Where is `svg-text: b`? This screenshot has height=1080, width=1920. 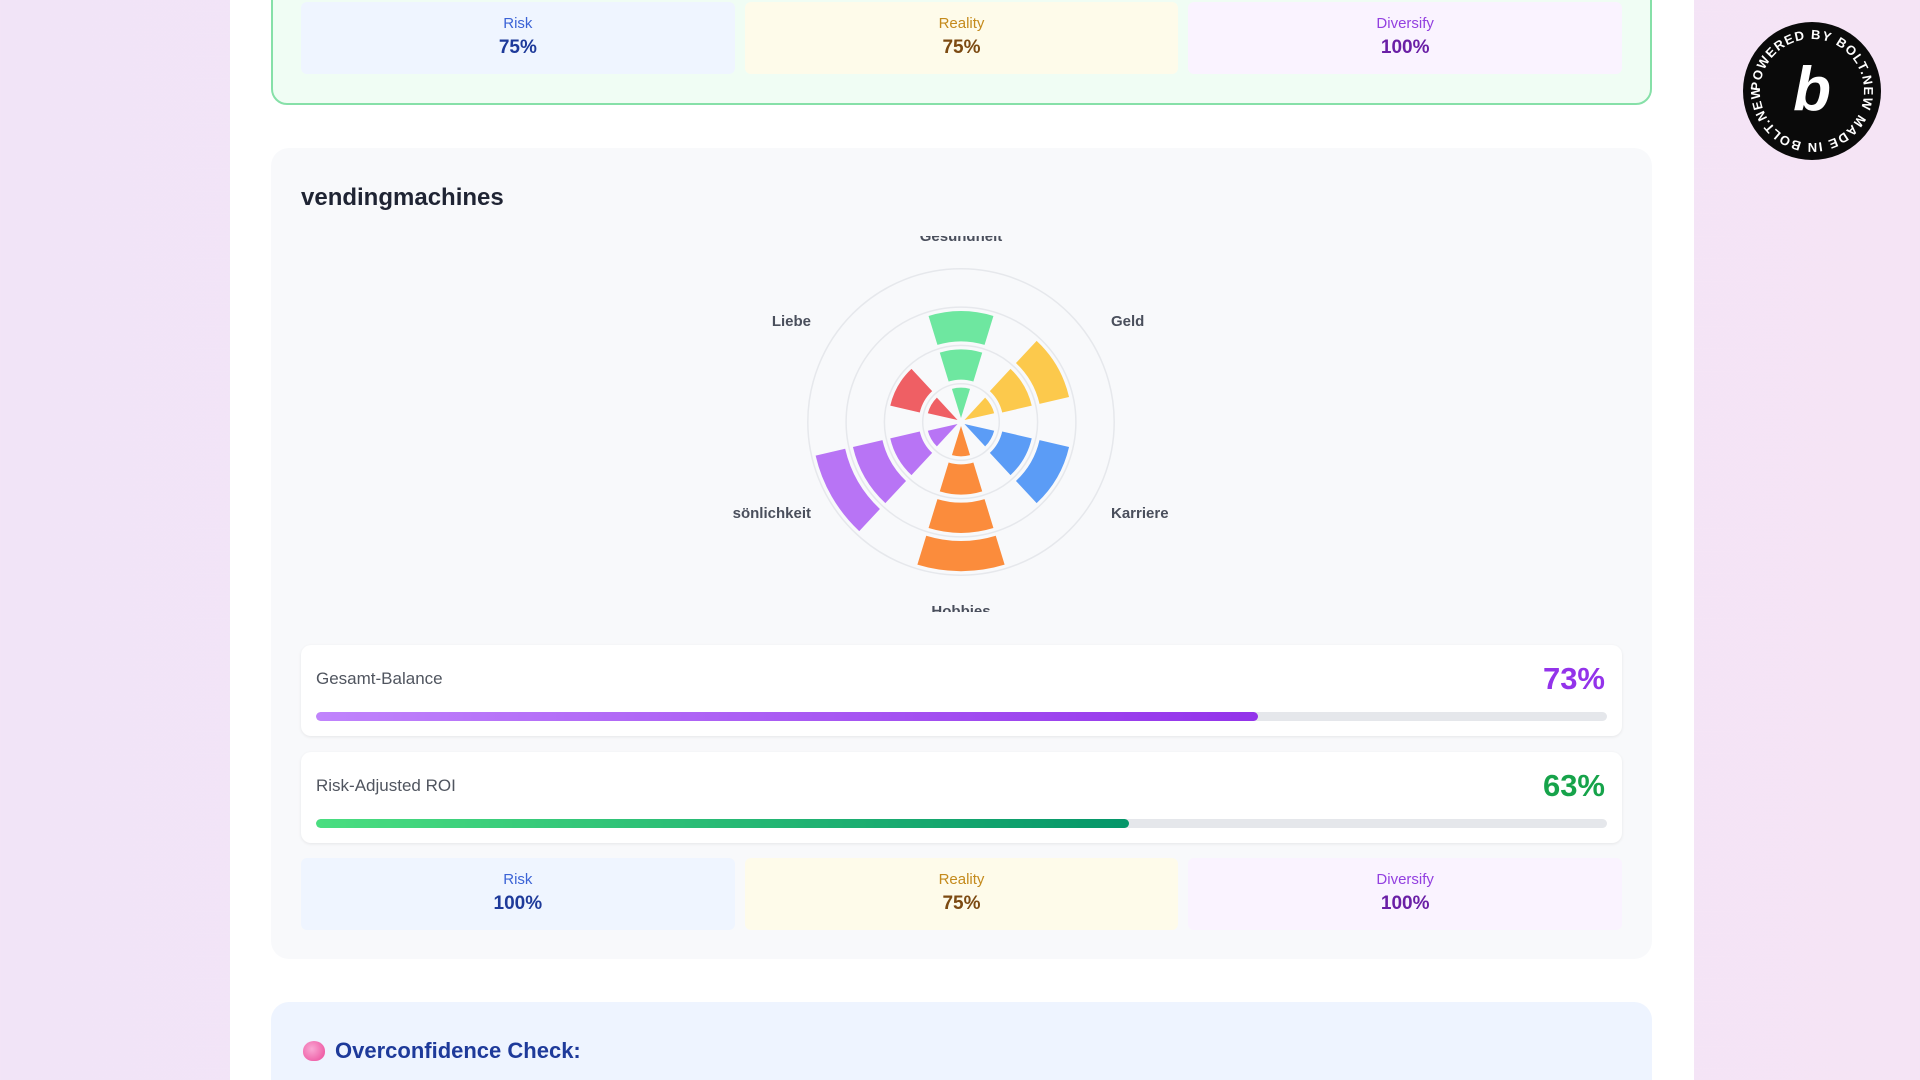
svg-text: b is located at coordinates (1812, 89).